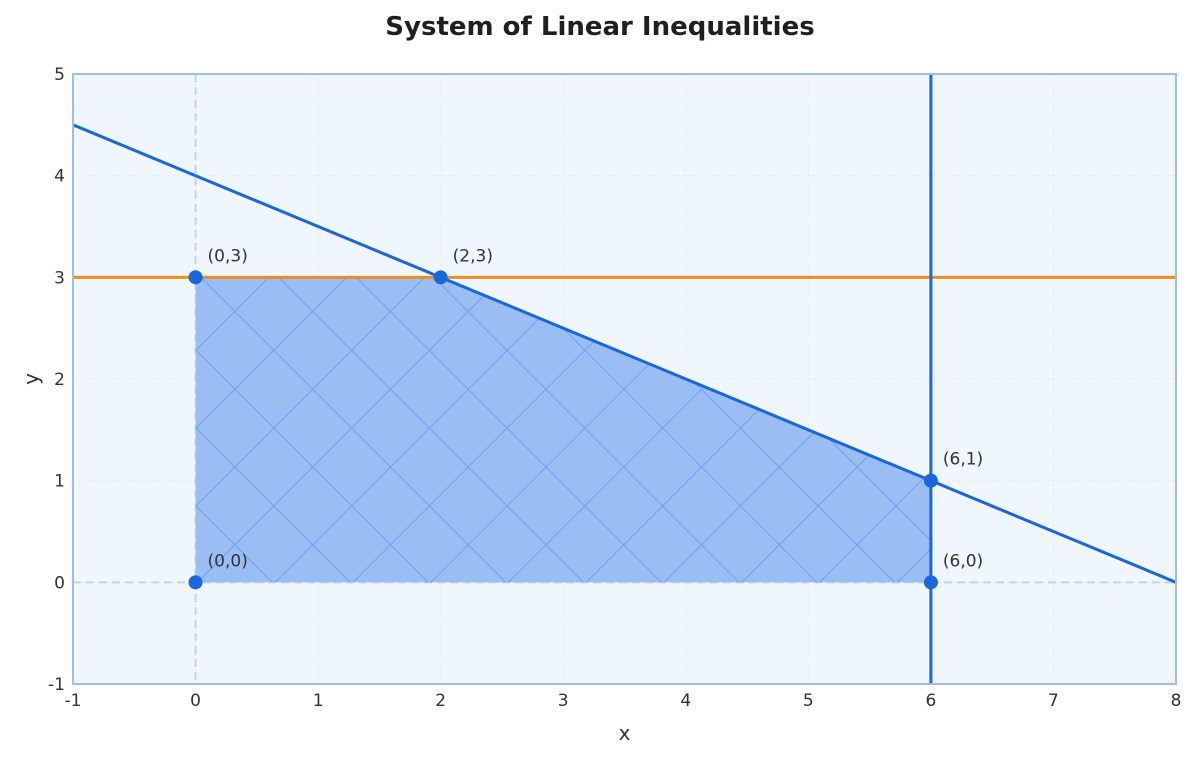 The height and width of the screenshot is (761, 1200). What do you see at coordinates (228, 561) in the screenshot?
I see `vertex-label: (0,0)` at bounding box center [228, 561].